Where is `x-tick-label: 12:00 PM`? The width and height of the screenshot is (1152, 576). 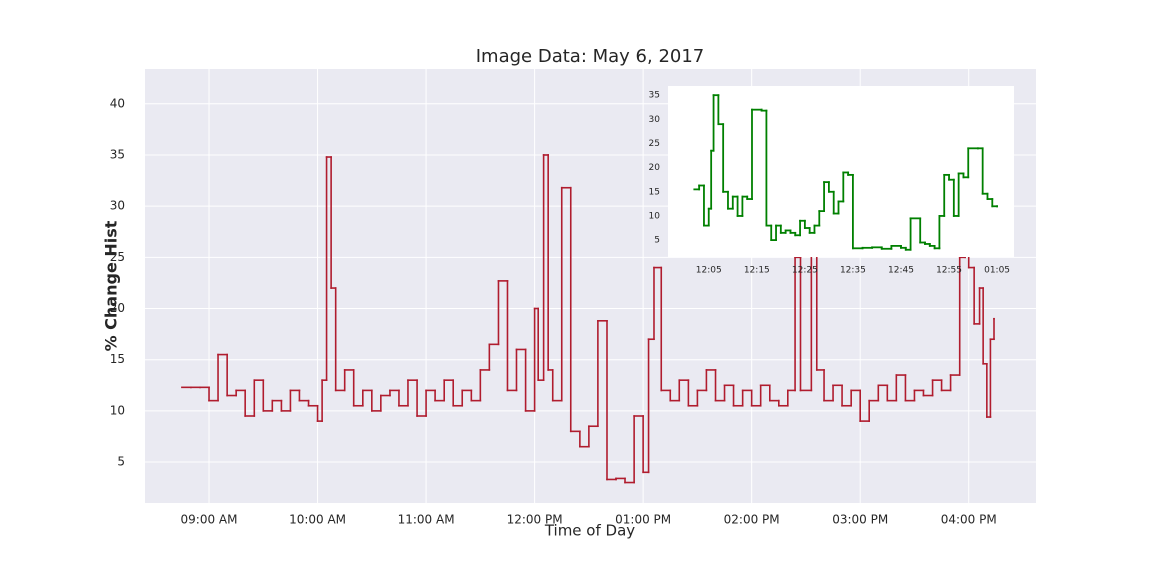 x-tick-label: 12:00 PM is located at coordinates (535, 520).